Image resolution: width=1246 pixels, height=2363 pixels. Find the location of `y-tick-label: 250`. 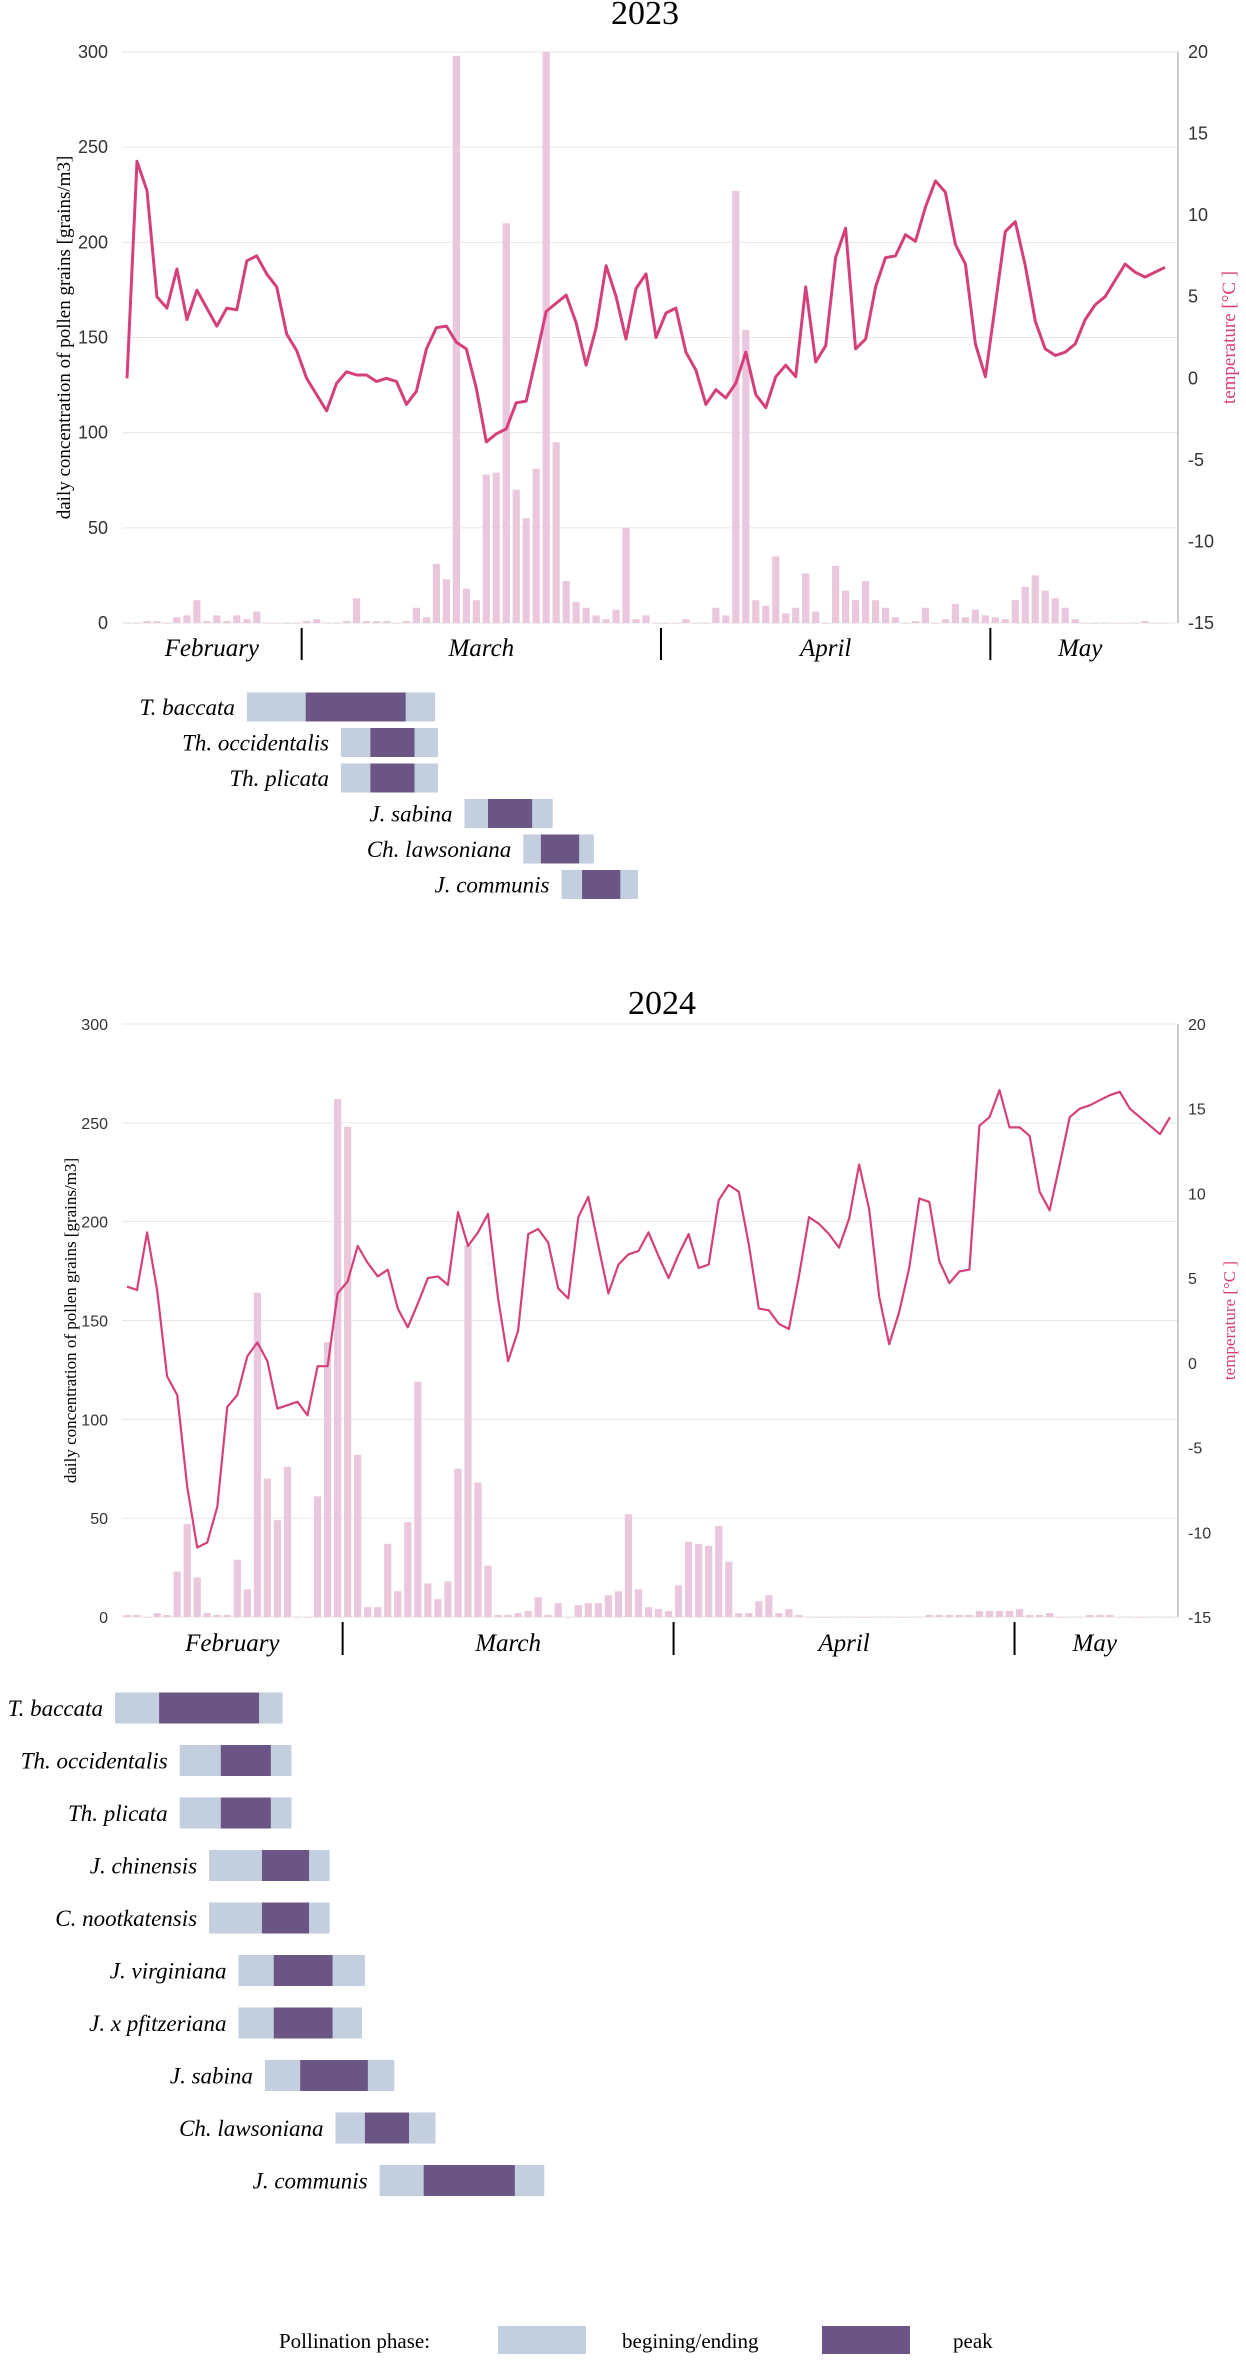

y-tick-label: 250 is located at coordinates (94, 1124).